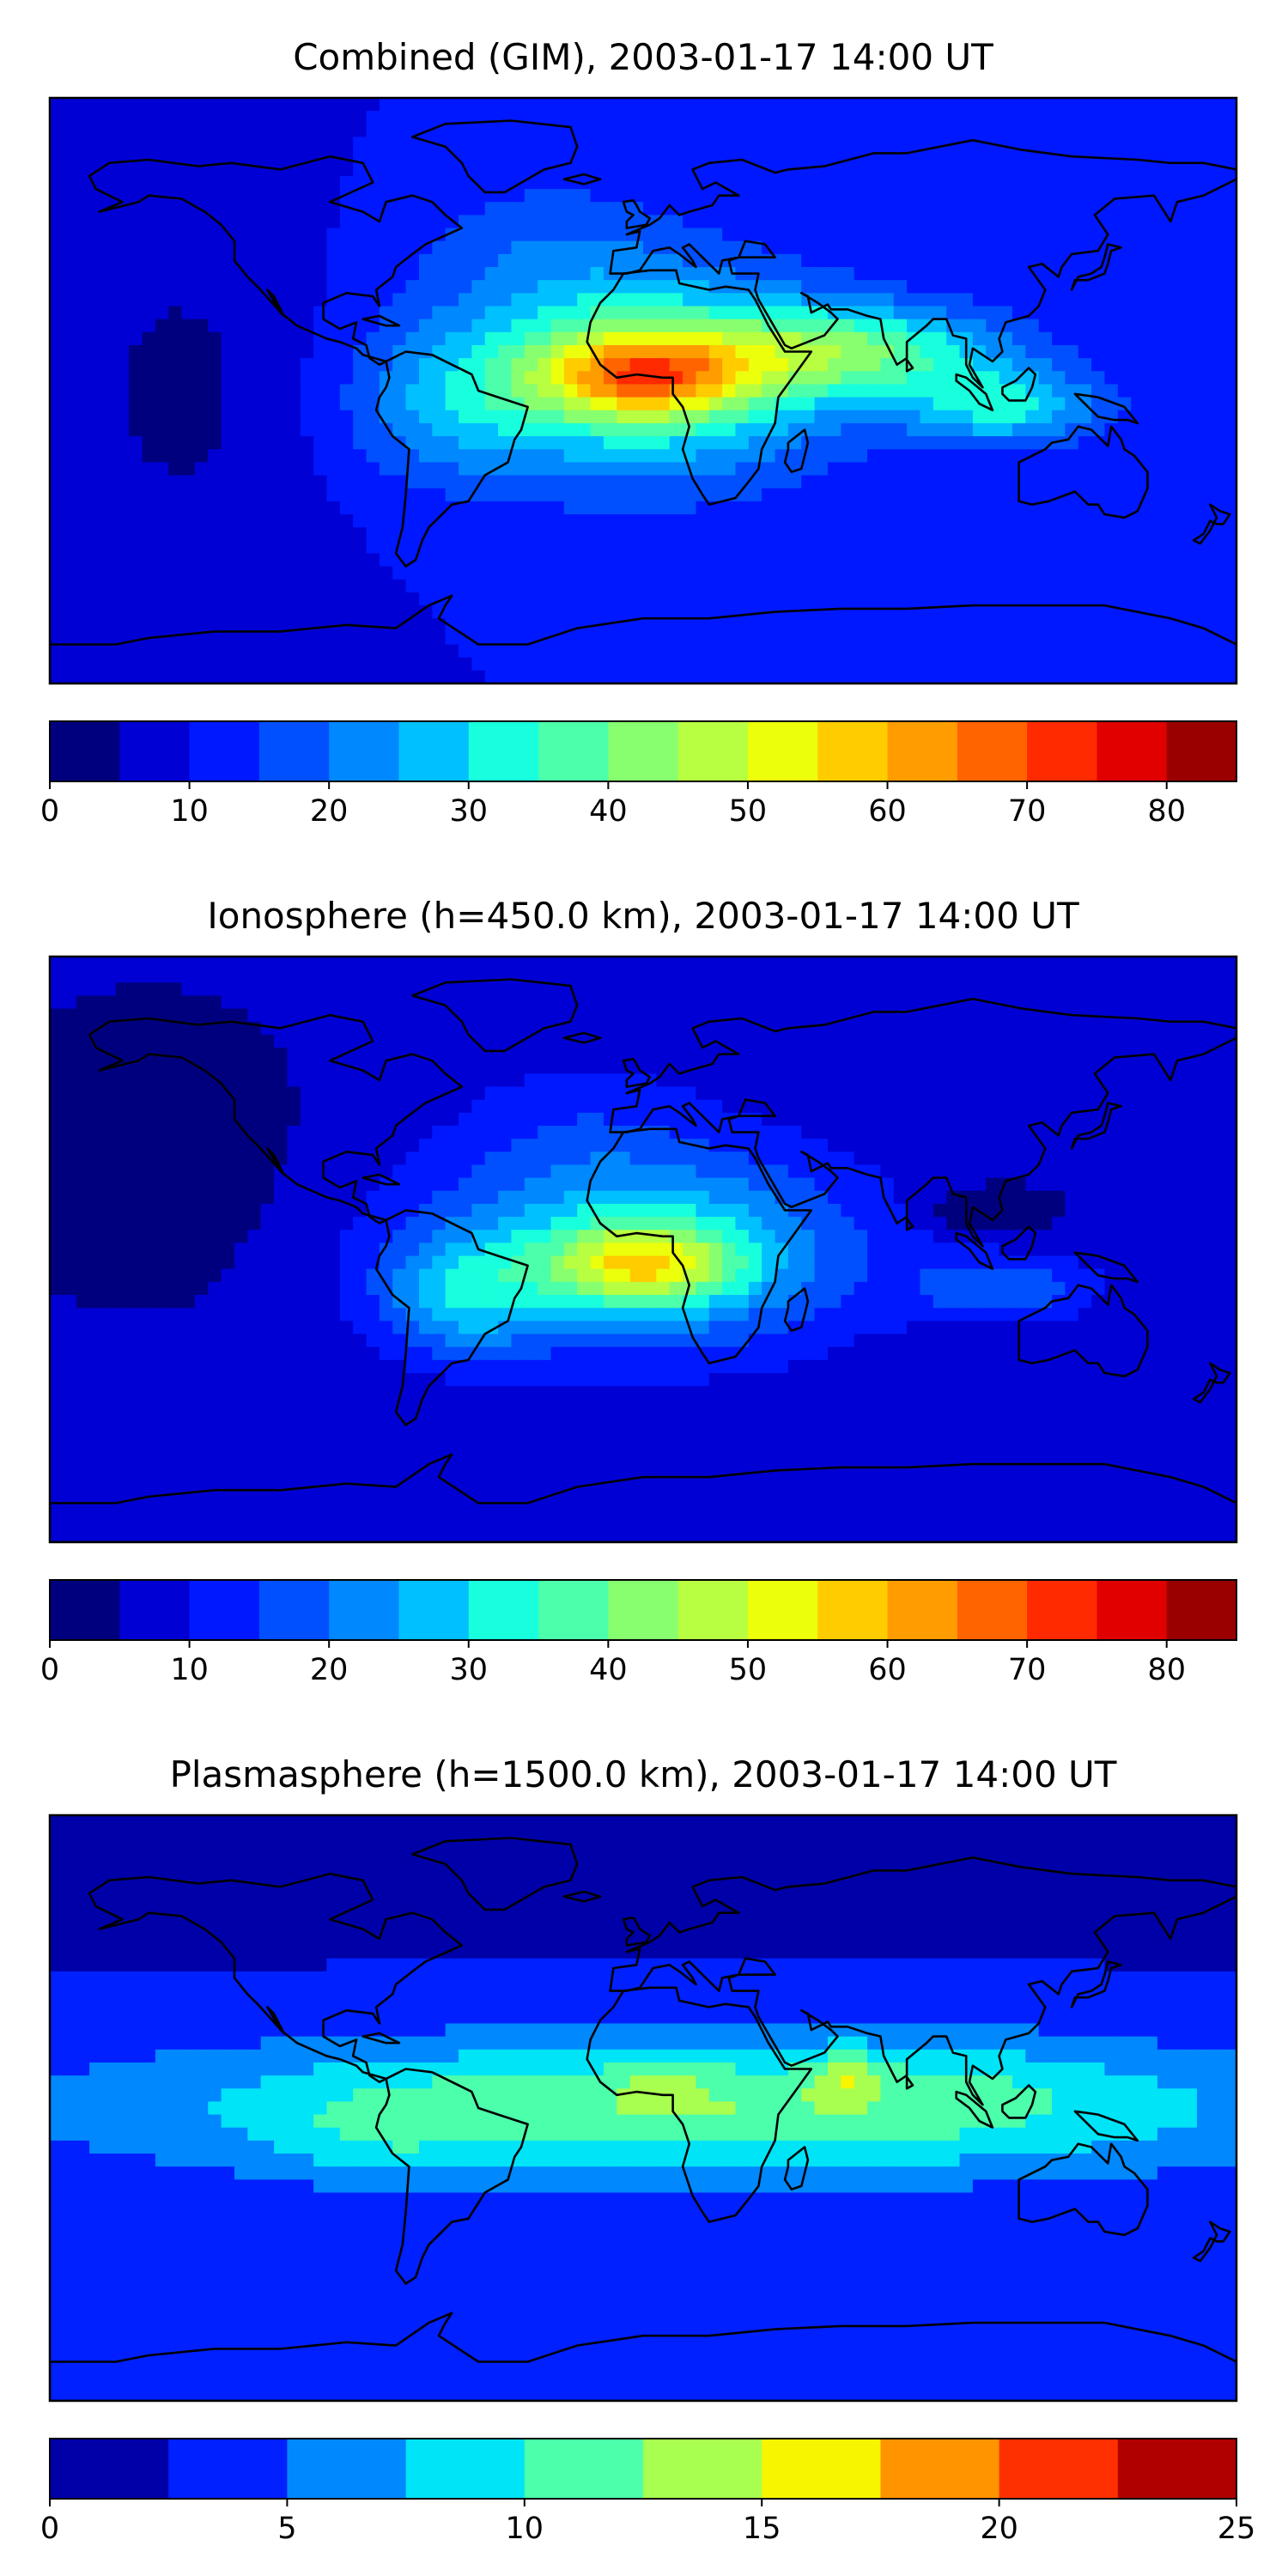 The image size is (1288, 2576). Describe the element at coordinates (608, 812) in the screenshot. I see `colorbar-tick-label: 40` at that location.